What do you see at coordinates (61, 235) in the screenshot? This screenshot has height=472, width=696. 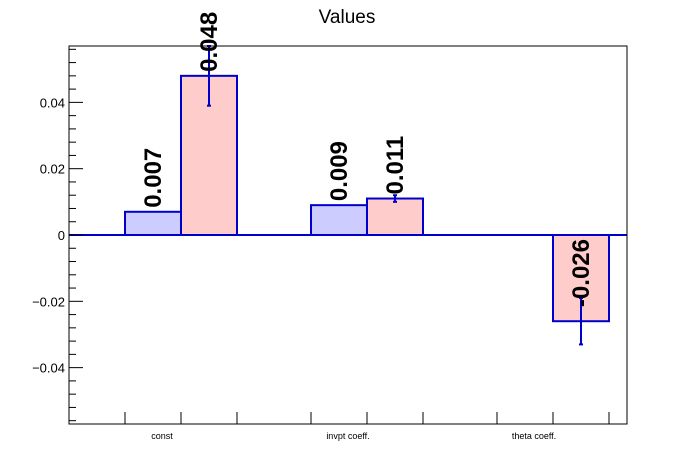 I see `y-tick-label: 0` at bounding box center [61, 235].